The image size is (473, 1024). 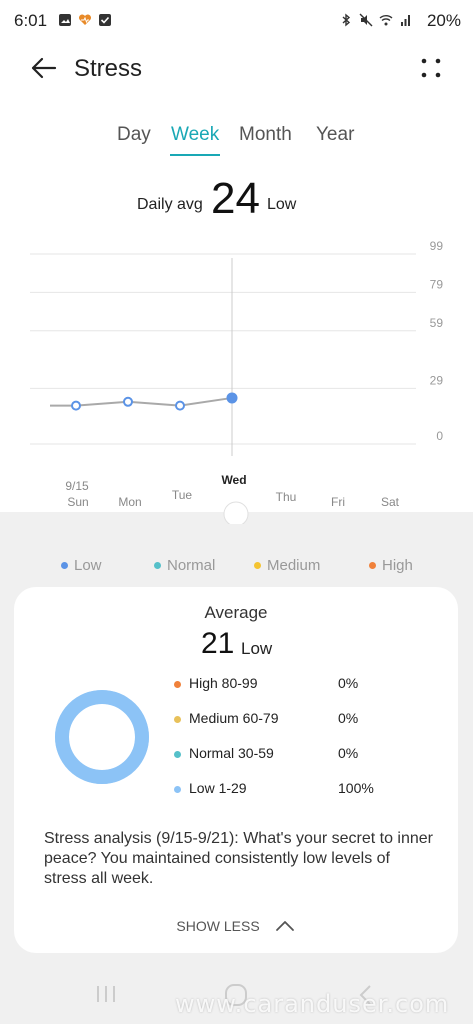 I want to click on active-tab-indicator, so click(x=195, y=155).